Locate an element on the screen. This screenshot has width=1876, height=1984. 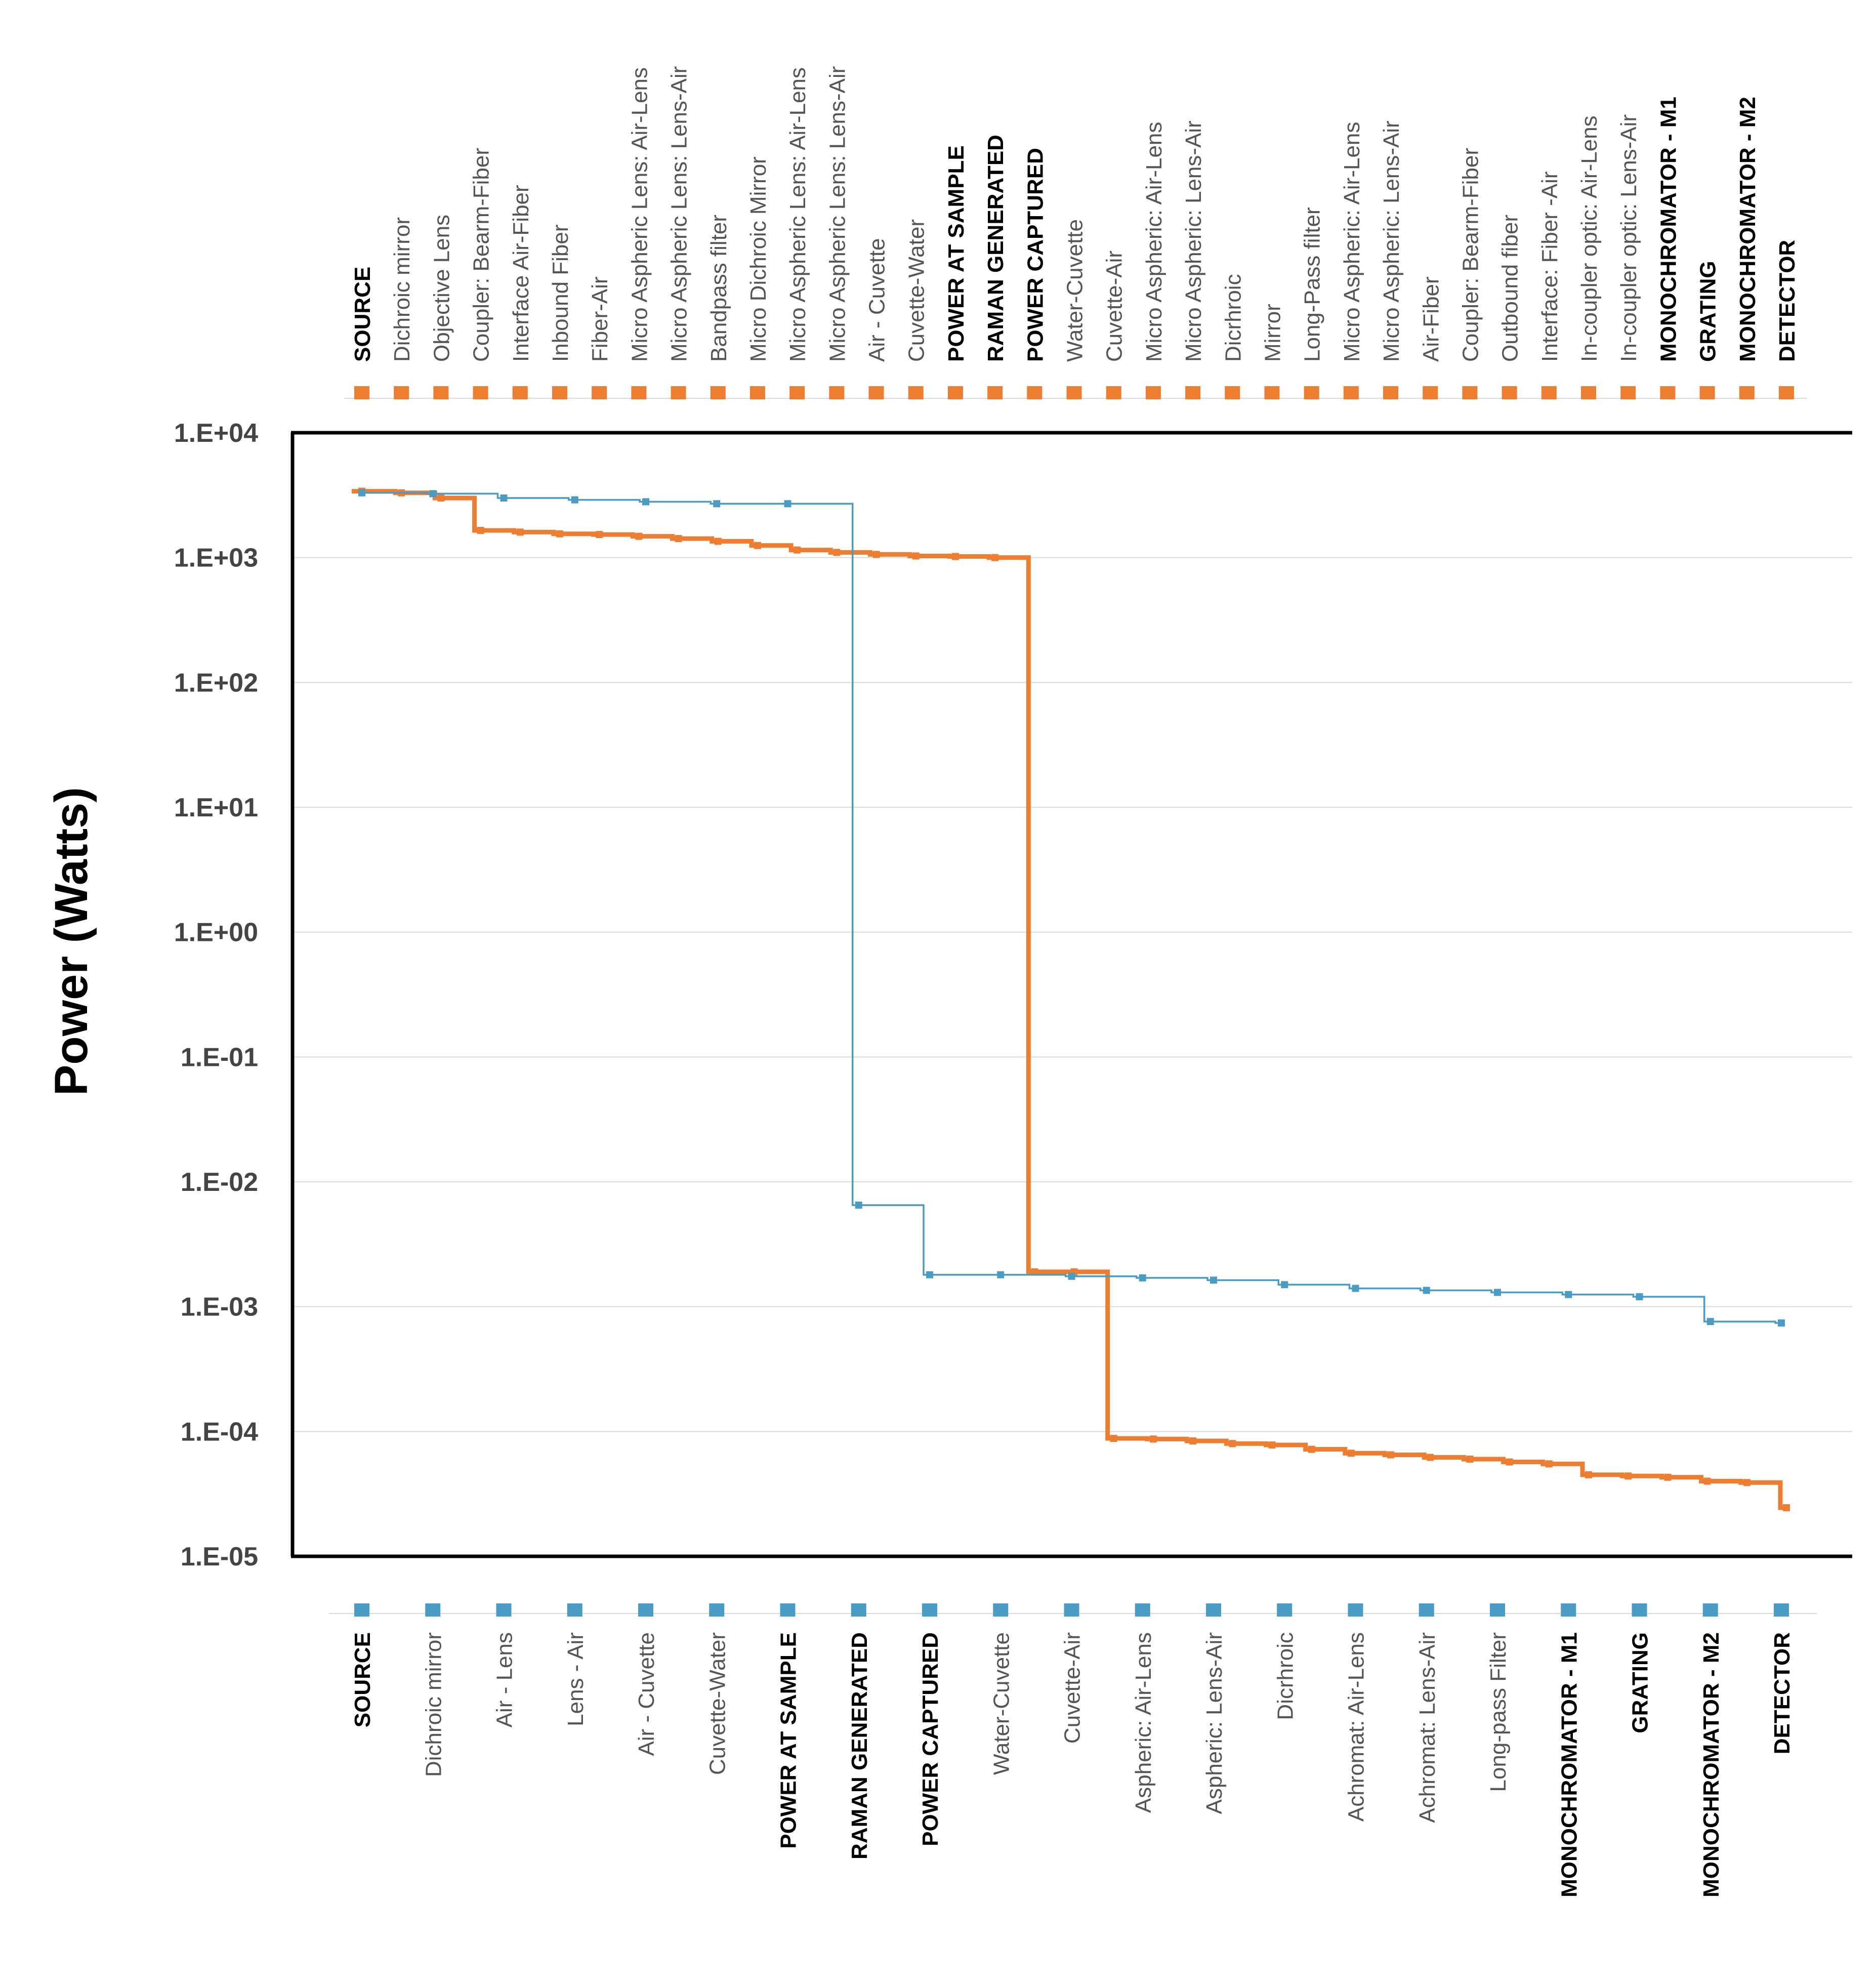
bottom-category-label-dicrhroic: Dicrhroic is located at coordinates (1285, 1676).